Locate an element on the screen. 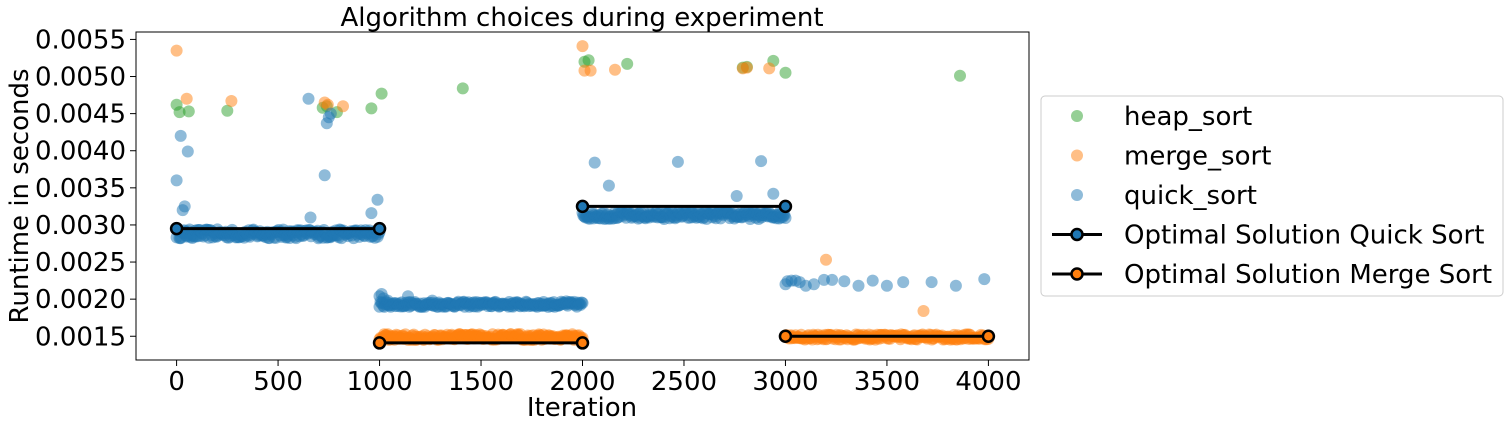 The width and height of the screenshot is (1511, 429). x-tick-label: 500 is located at coordinates (278, 382).